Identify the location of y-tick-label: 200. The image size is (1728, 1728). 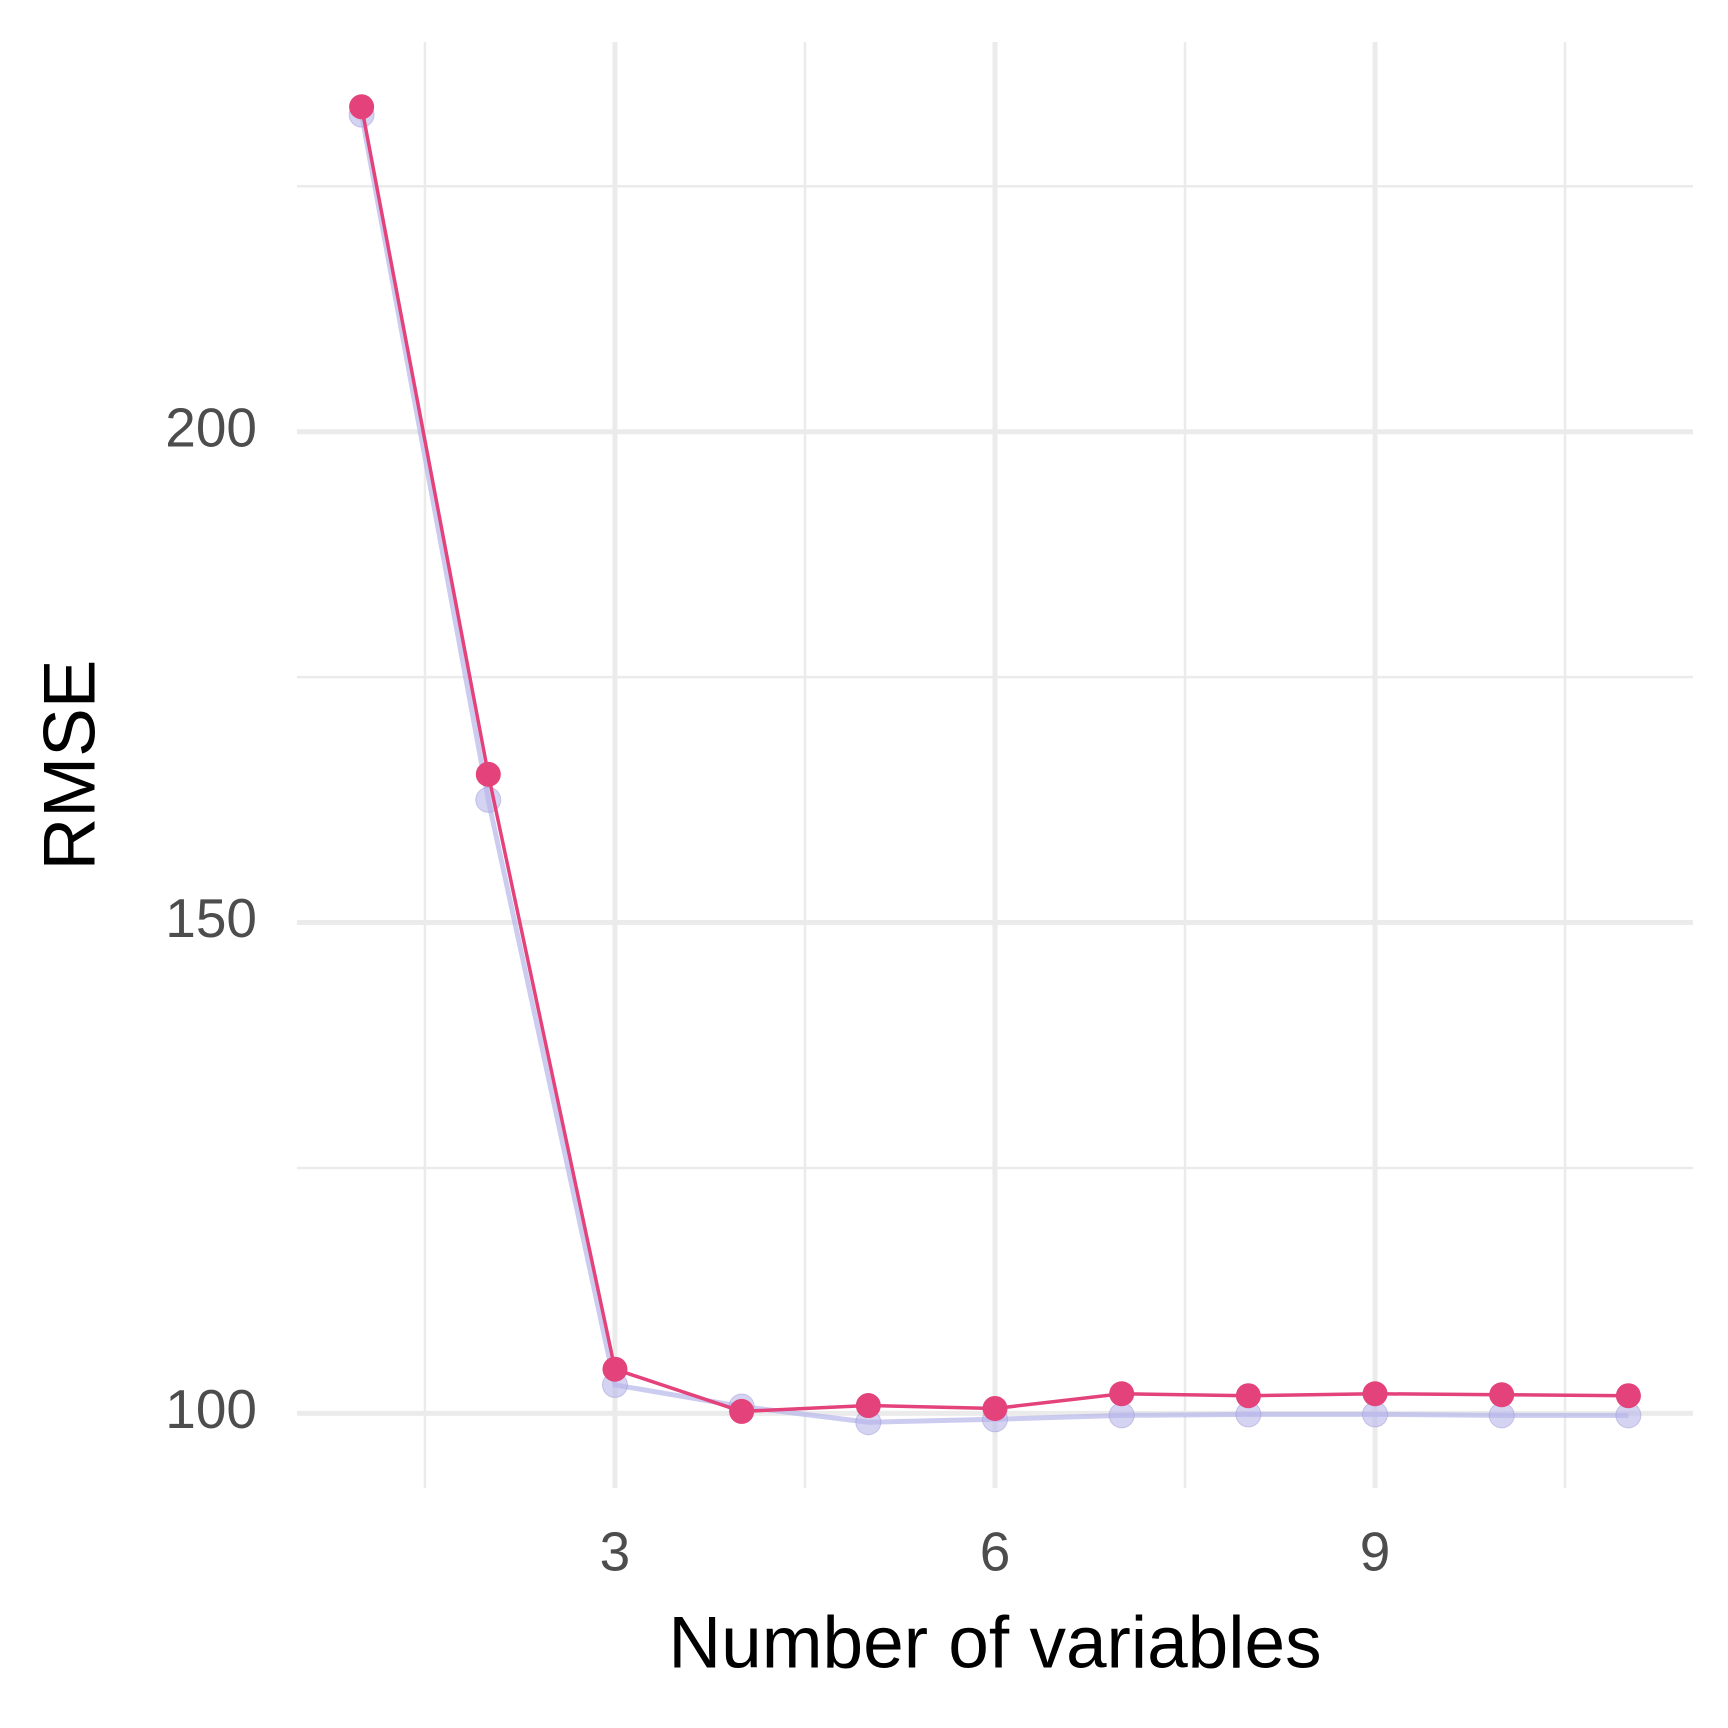
(211, 427).